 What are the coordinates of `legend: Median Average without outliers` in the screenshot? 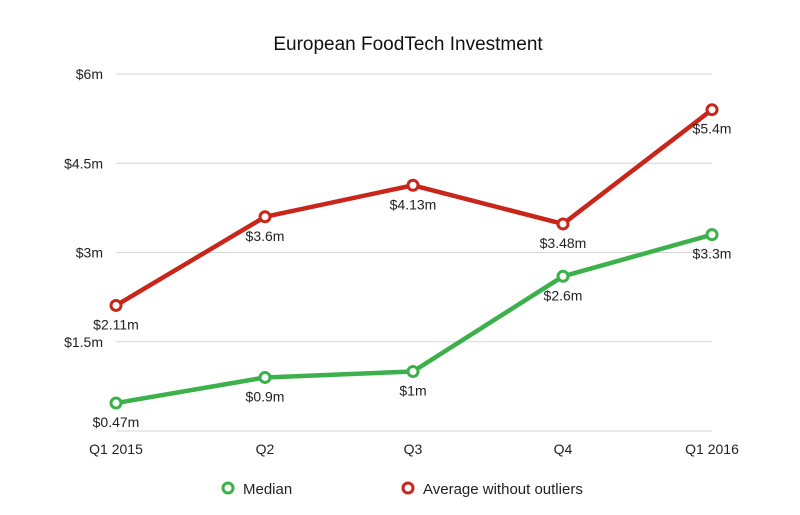 It's located at (402, 489).